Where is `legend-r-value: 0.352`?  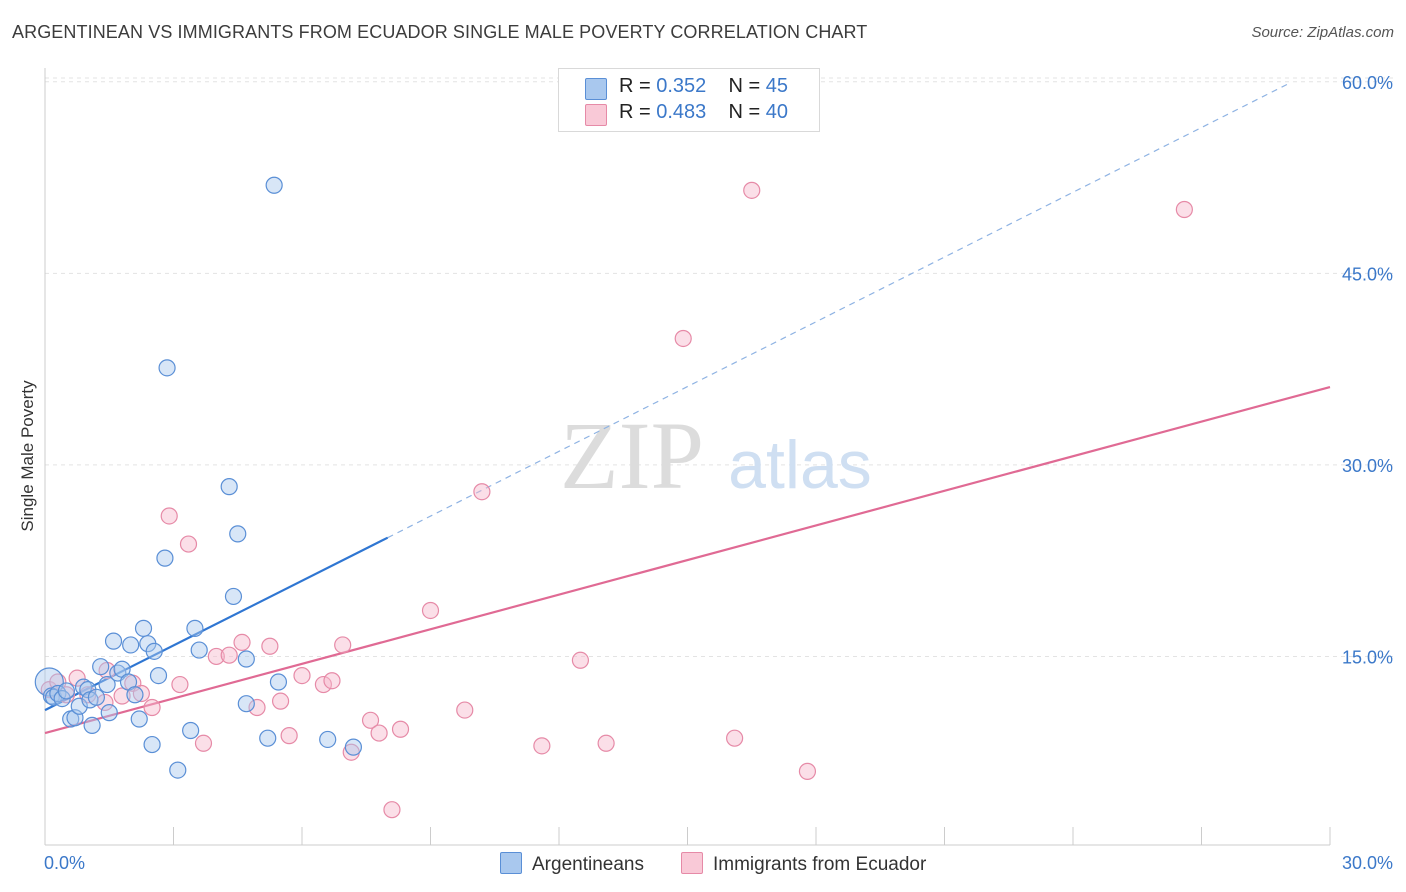
legend-r-value: 0.352 is located at coordinates (681, 86).